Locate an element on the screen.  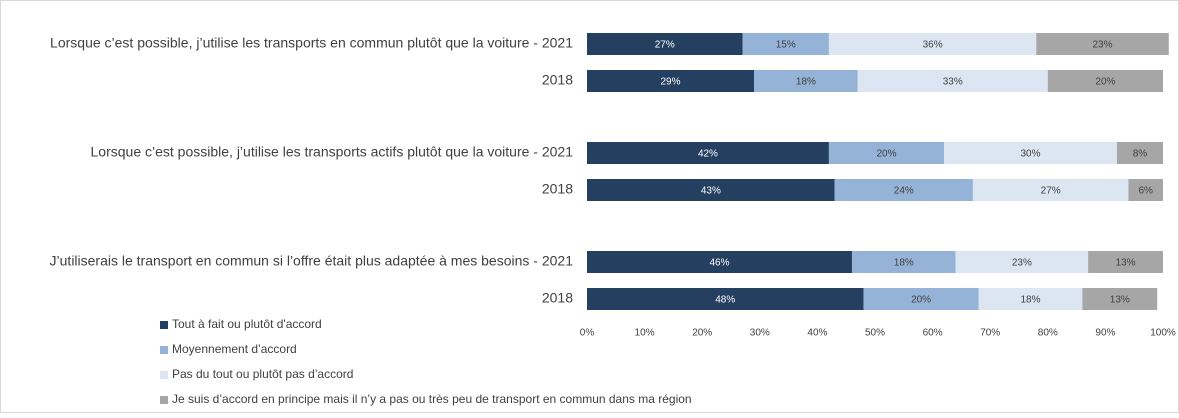
x-tick-label: 60% is located at coordinates (933, 333).